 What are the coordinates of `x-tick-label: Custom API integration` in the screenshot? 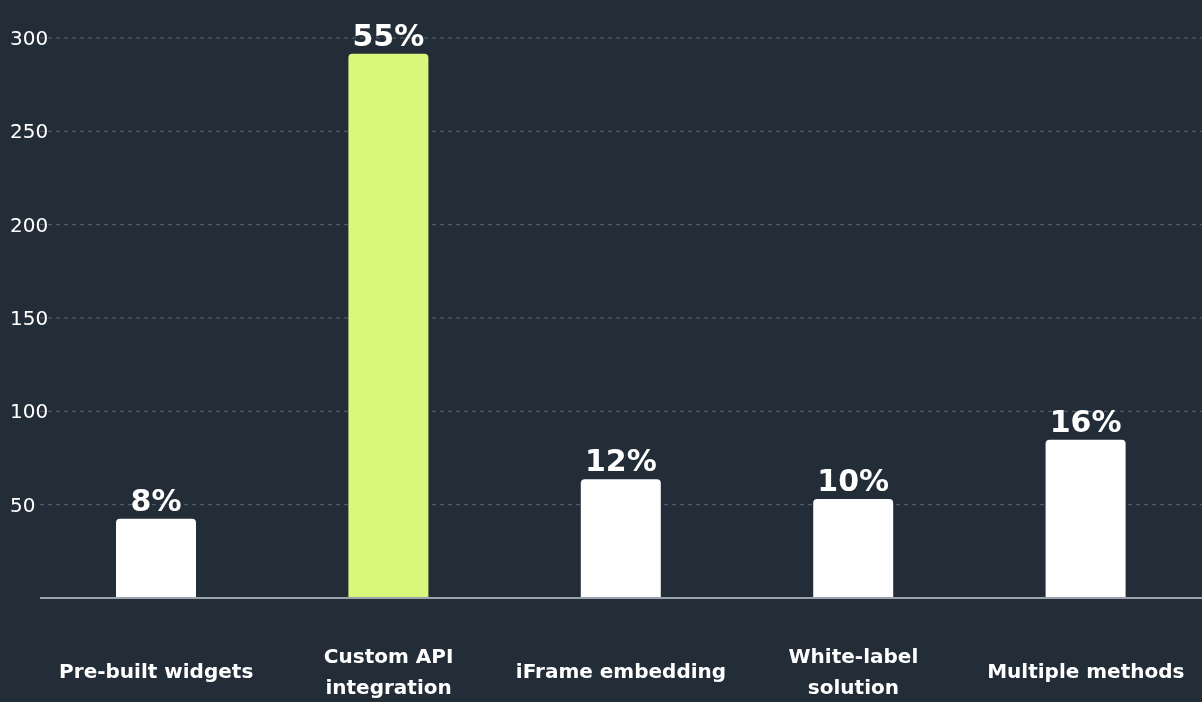 It's located at (388, 671).